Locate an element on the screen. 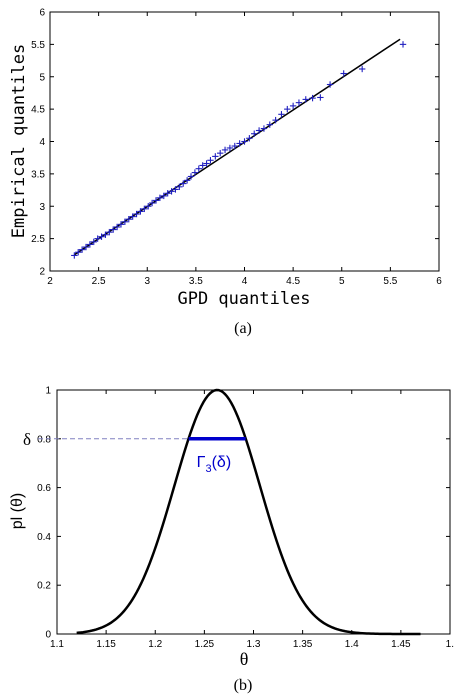 This screenshot has height=696, width=456. y-tick-label-a: 4 is located at coordinates (42, 142).